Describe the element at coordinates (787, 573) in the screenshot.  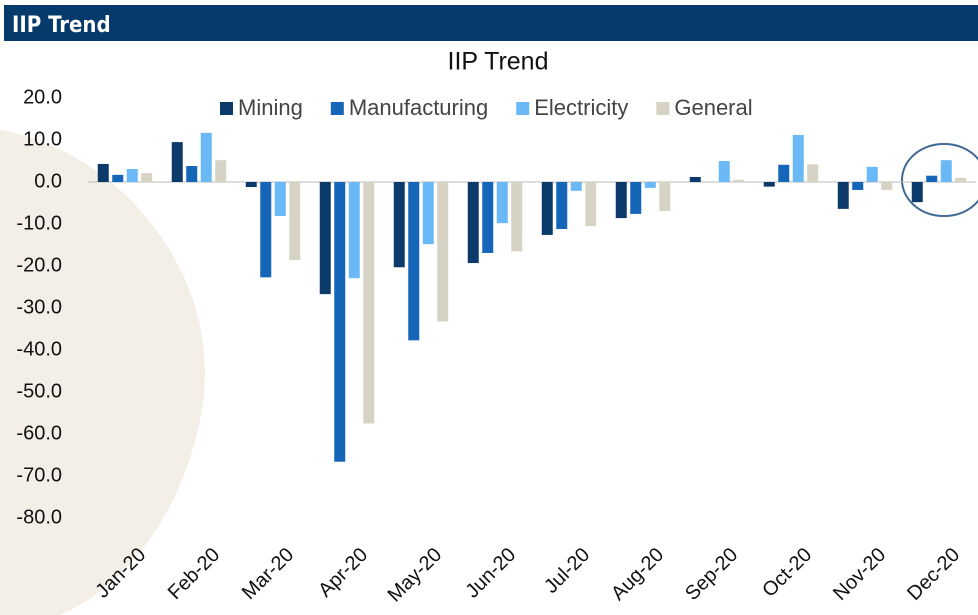
I see `x-tick-label: Oct-20` at that location.